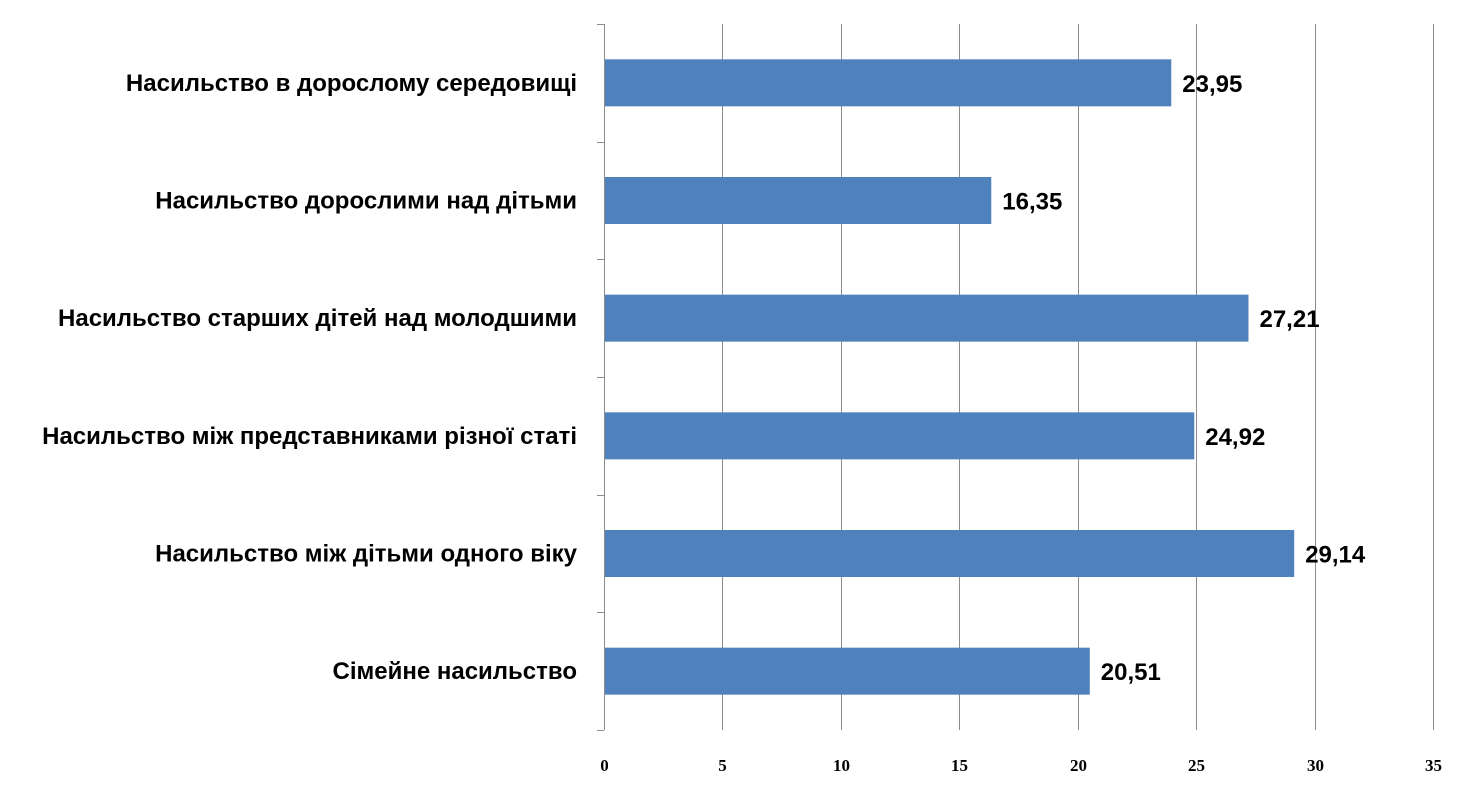 This screenshot has height=799, width=1468. Describe the element at coordinates (601, 377) in the screenshot. I see `axes` at that location.